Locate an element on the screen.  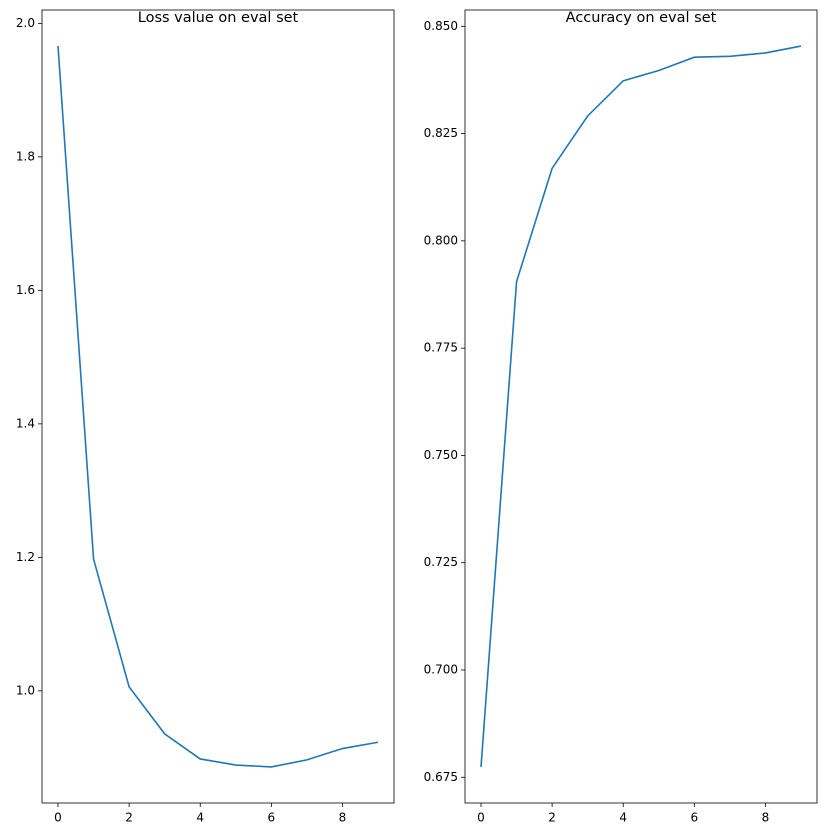
y-tick-label: 0.800 is located at coordinates (441, 240).